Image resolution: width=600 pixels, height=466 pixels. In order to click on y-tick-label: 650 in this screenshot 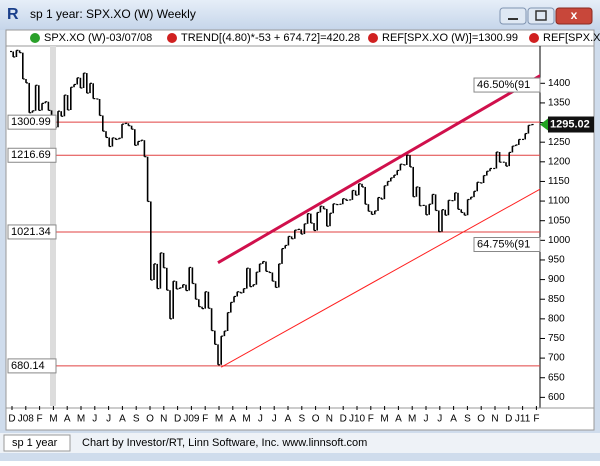, I will do `click(556, 377)`.